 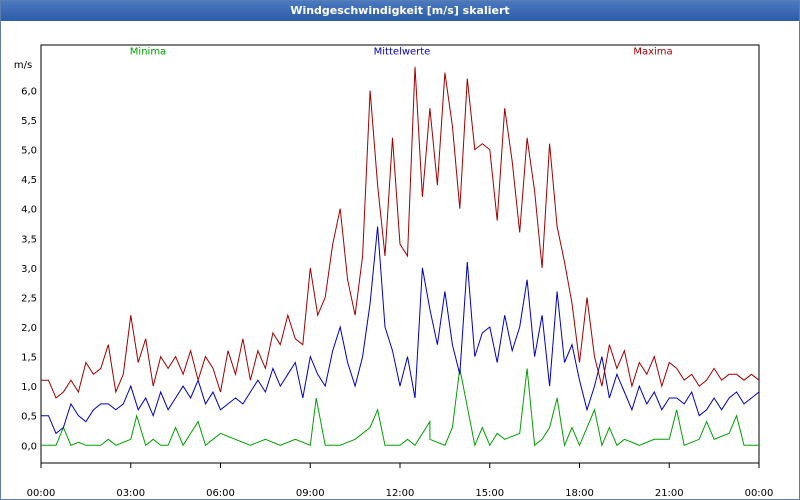 What do you see at coordinates (29, 151) in the screenshot?
I see `y-tick-label: 5,0` at bounding box center [29, 151].